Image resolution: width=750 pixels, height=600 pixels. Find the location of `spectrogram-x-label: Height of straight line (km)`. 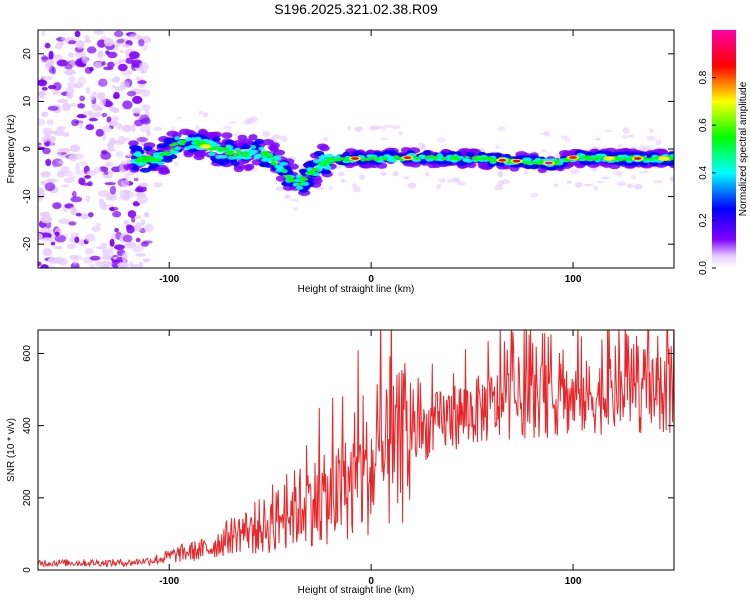

spectrogram-x-label: Height of straight line (km) is located at coordinates (356, 289).